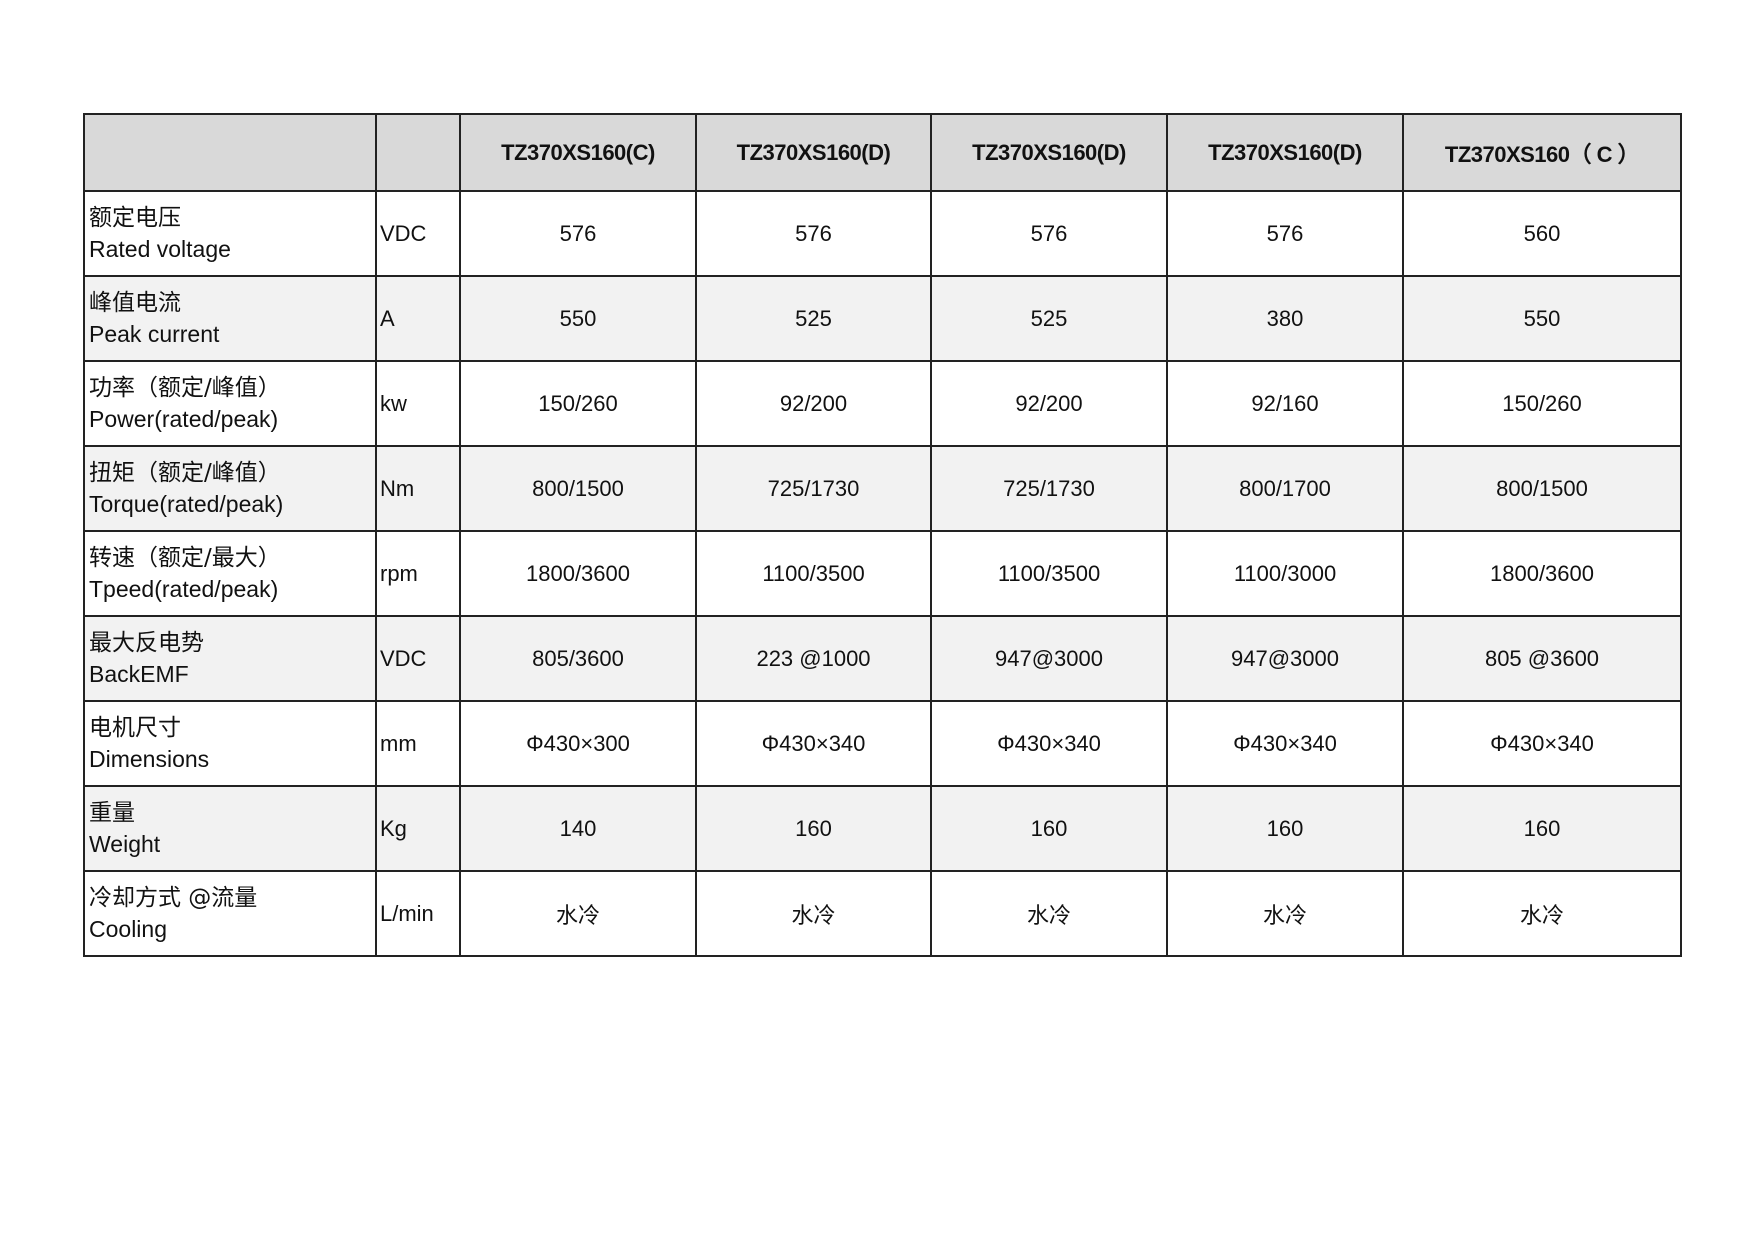  What do you see at coordinates (418, 403) in the screenshot?
I see `unit-cell: kw` at bounding box center [418, 403].